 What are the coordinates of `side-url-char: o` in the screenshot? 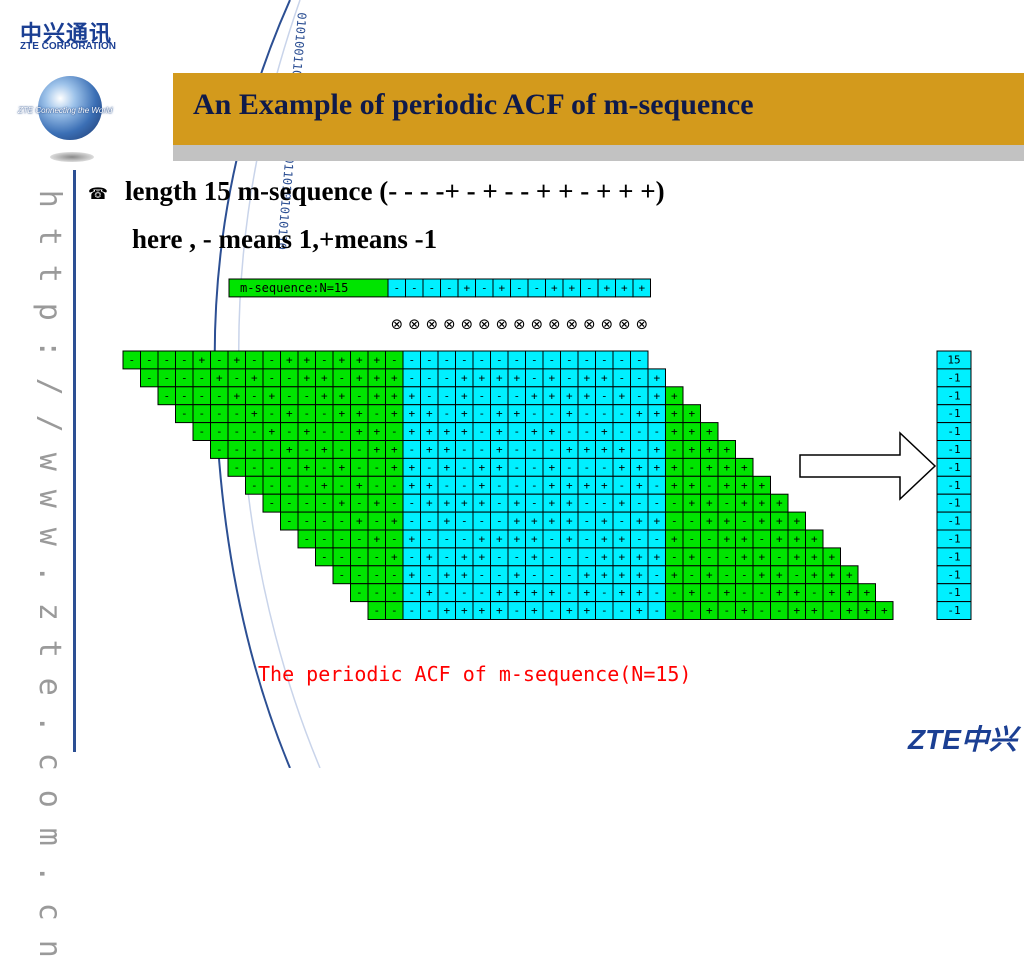 It's located at (49, 798).